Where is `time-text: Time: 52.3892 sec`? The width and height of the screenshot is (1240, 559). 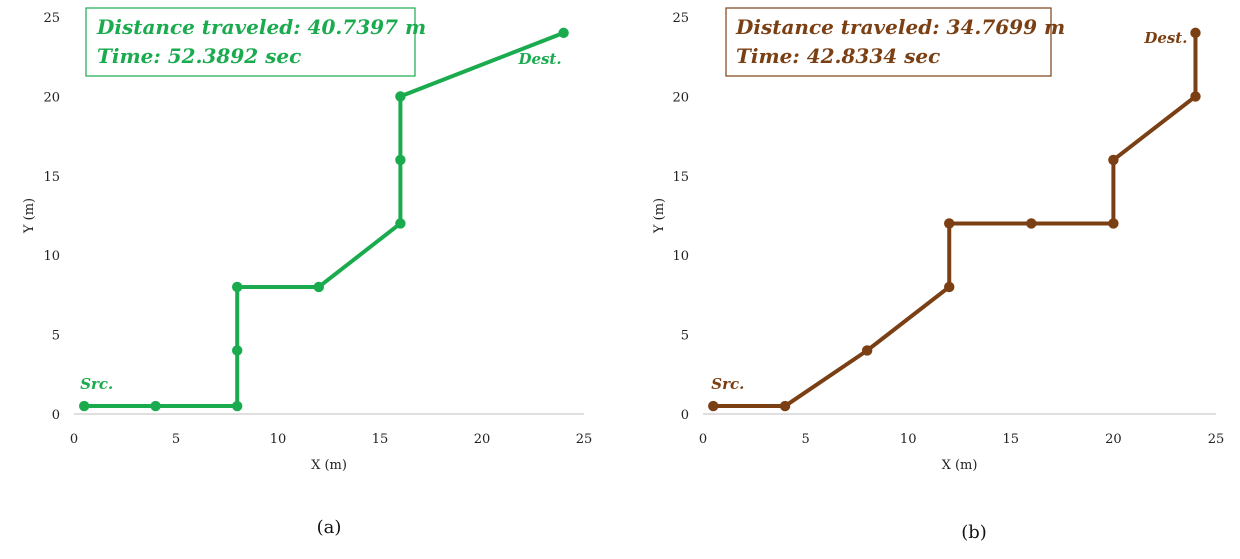
time-text: Time: 52.3892 sec is located at coordinates (199, 56).